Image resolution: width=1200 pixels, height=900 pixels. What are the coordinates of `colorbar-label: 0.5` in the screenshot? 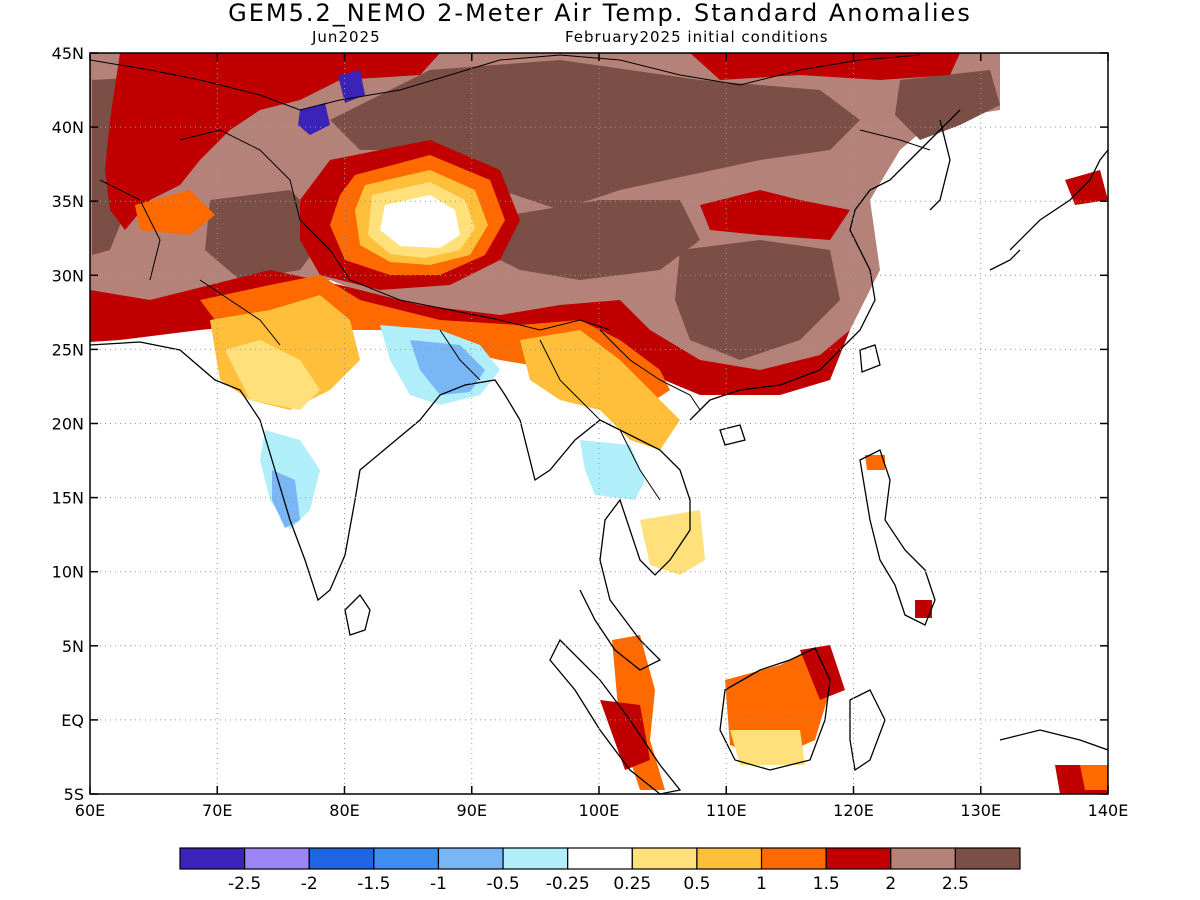 It's located at (696, 884).